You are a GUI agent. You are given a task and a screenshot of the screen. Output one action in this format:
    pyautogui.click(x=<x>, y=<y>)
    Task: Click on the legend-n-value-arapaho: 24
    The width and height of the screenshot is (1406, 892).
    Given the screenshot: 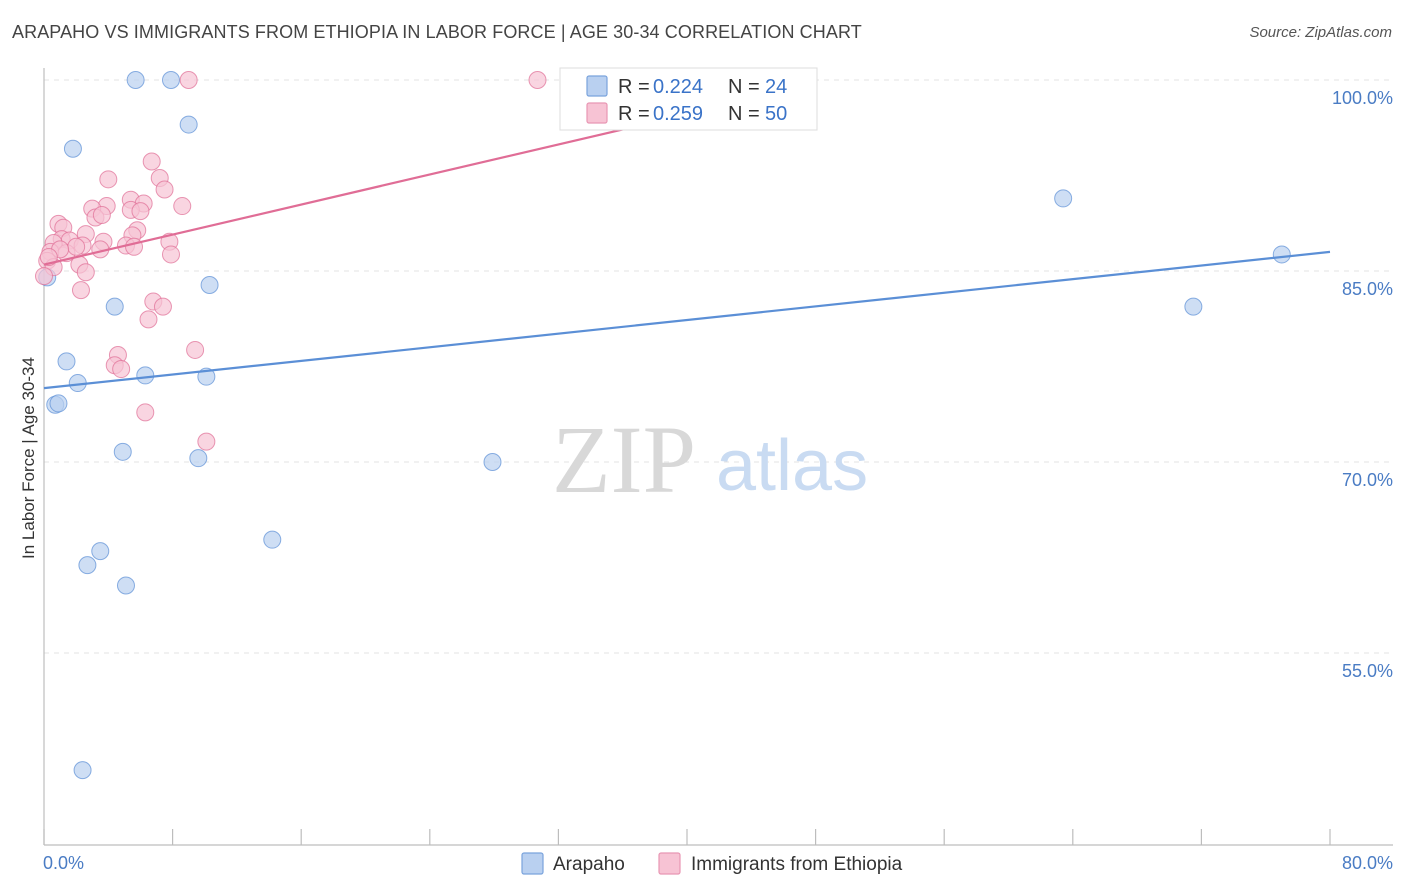 What is the action you would take?
    pyautogui.click(x=776, y=87)
    